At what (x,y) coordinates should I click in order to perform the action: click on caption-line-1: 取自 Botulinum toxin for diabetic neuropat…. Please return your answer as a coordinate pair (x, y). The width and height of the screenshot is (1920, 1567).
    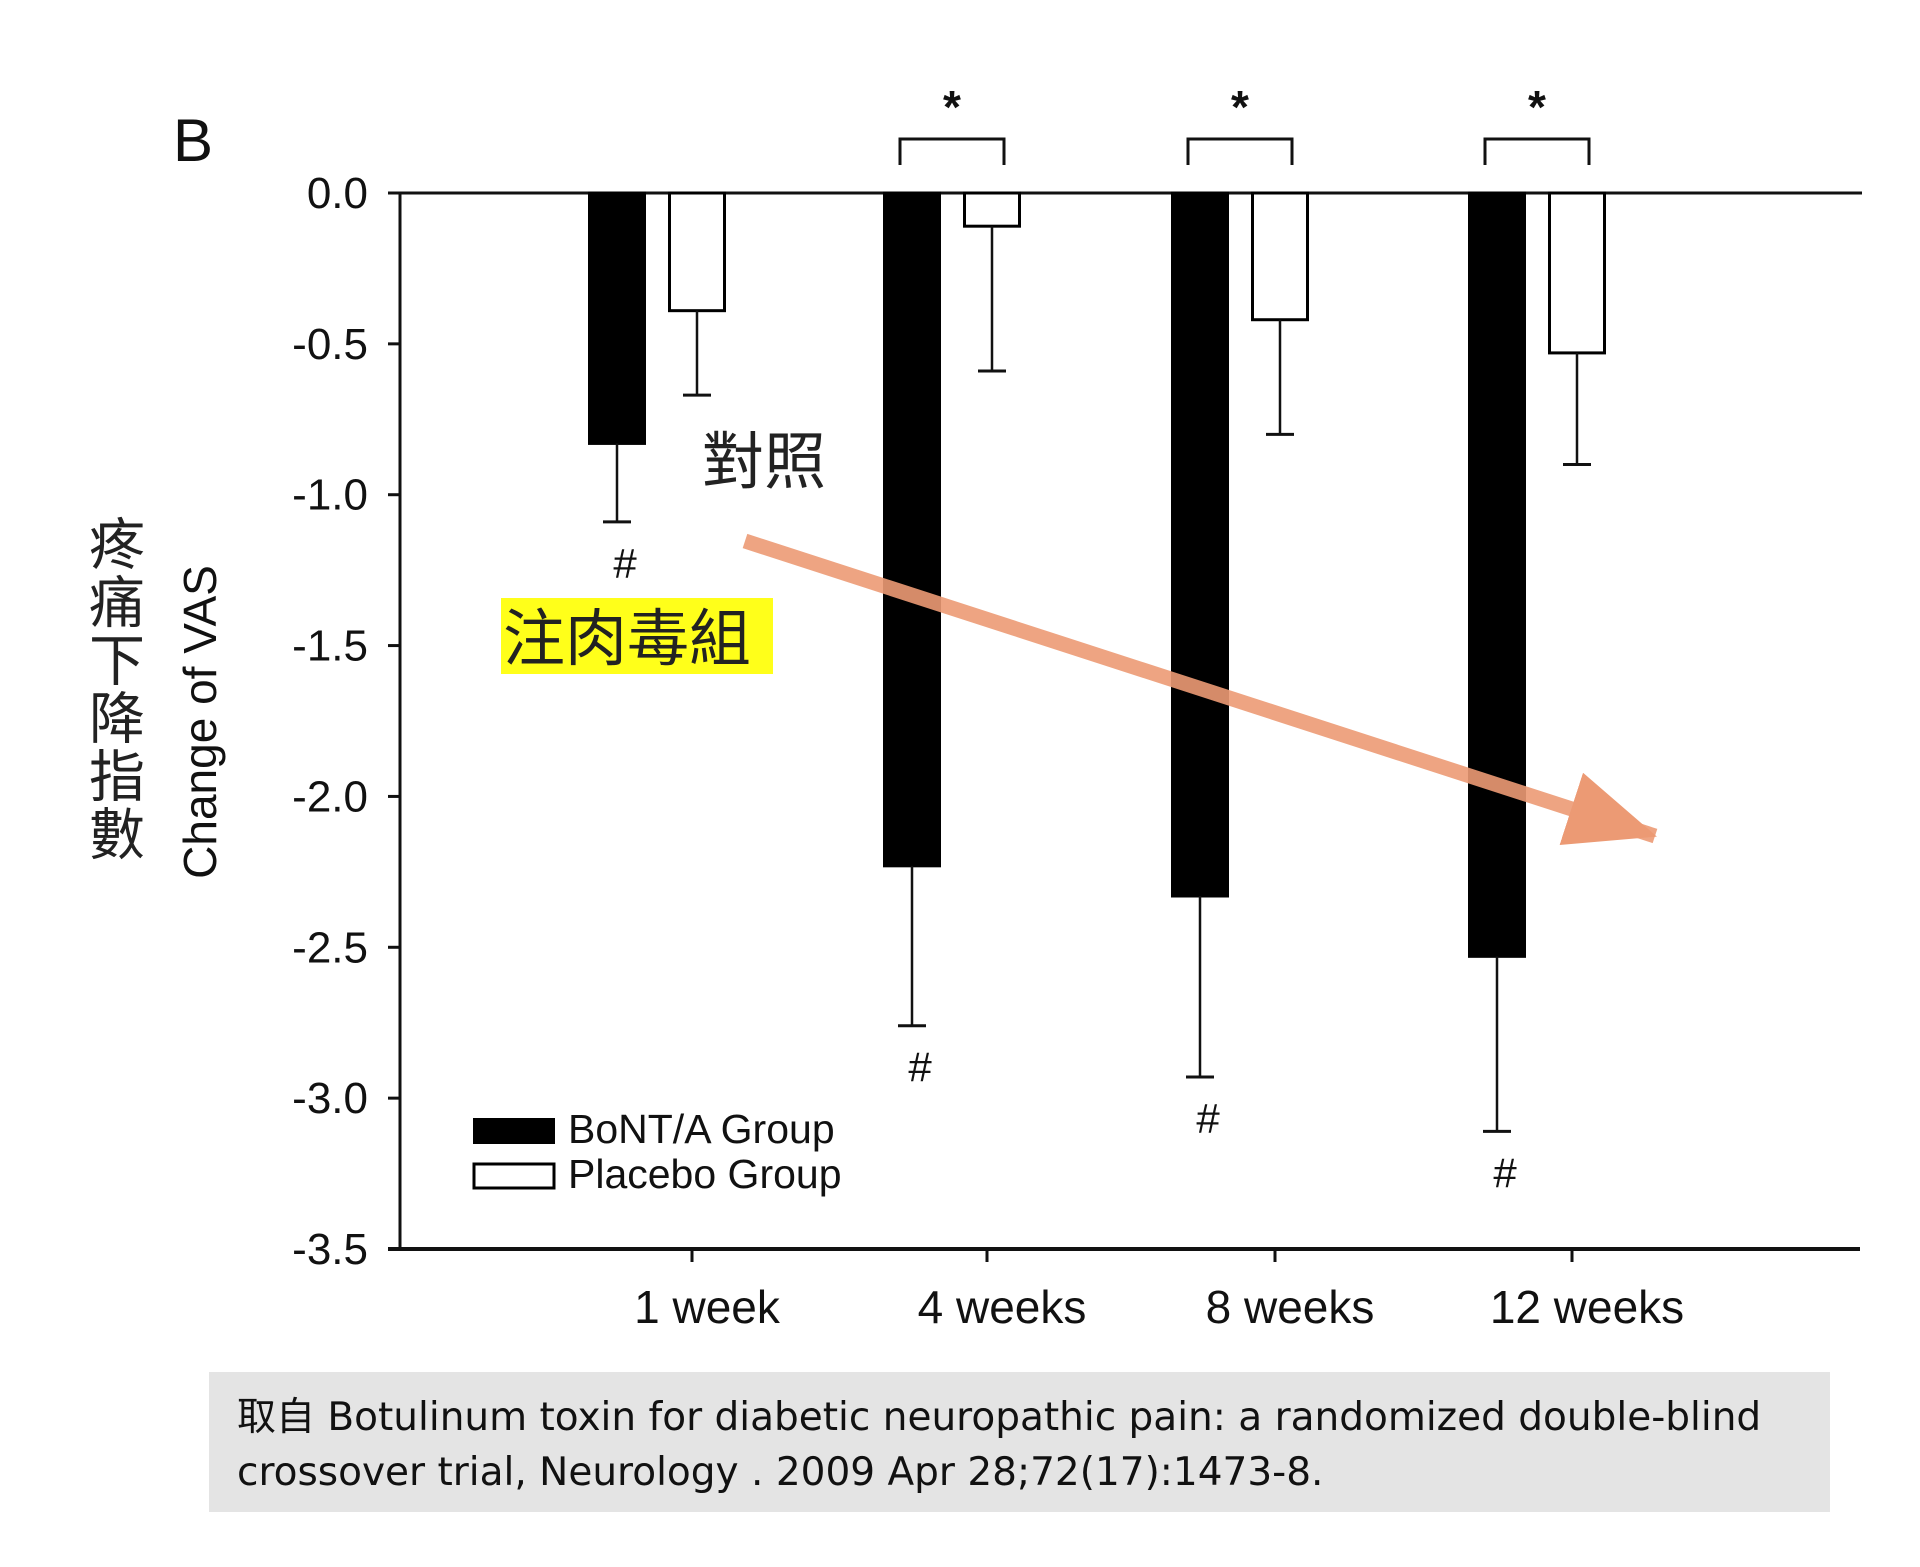
    Looking at the image, I should click on (999, 1417).